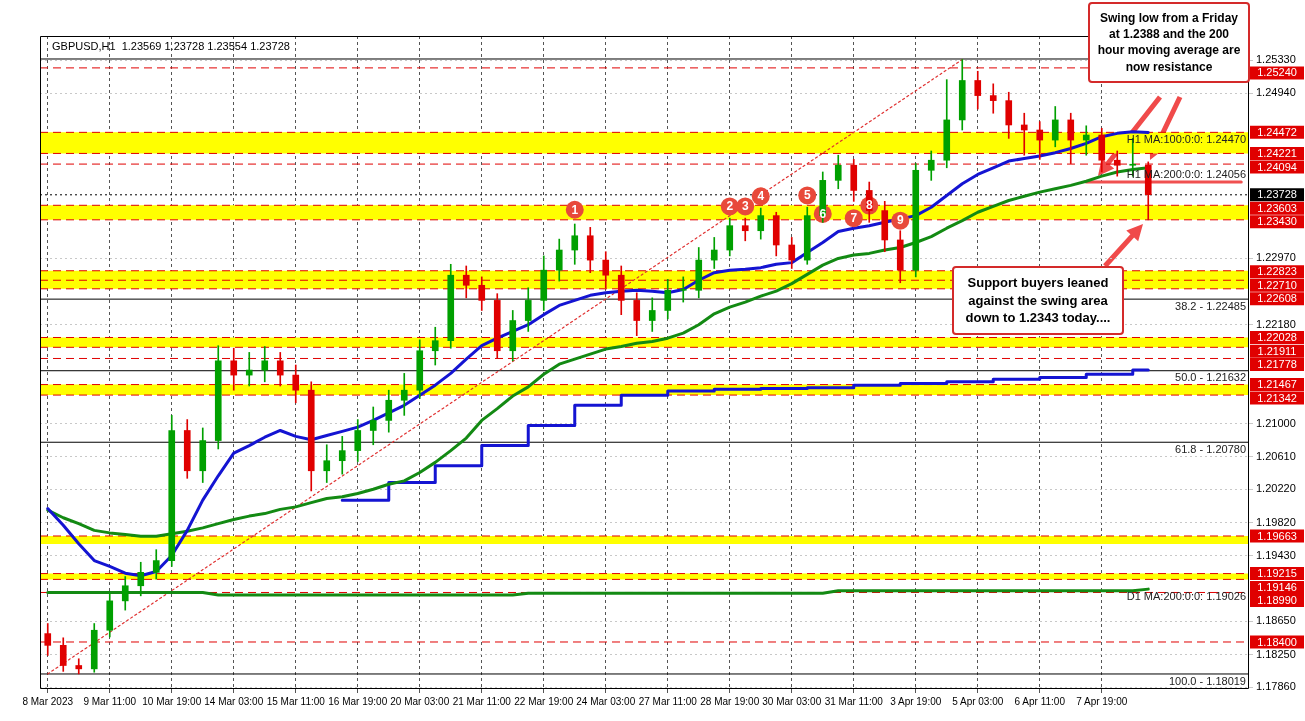  I want to click on ref-line-label: 1.25240, so click(1277, 72).